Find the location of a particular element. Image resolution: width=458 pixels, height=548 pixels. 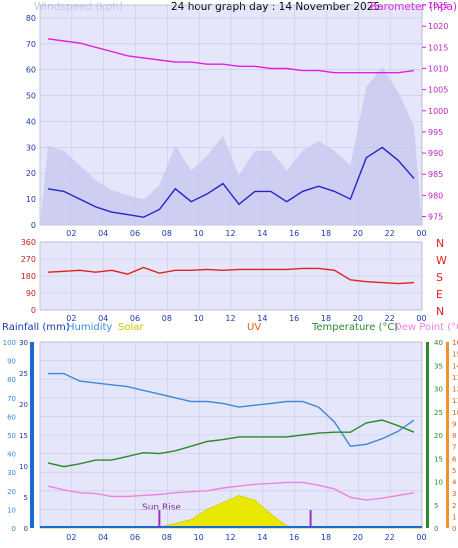

uv-tick-label: 8 is located at coordinates (454, 436).